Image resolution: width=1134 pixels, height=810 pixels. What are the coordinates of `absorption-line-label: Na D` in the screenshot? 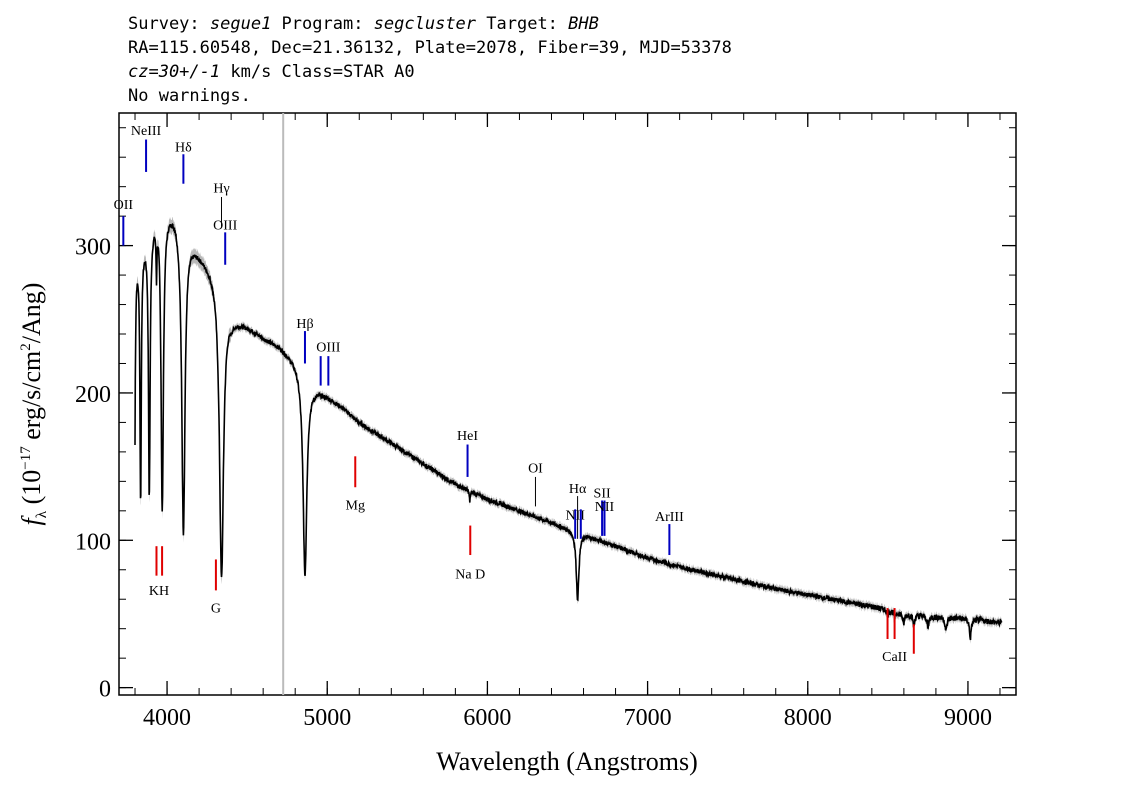 It's located at (470, 575).